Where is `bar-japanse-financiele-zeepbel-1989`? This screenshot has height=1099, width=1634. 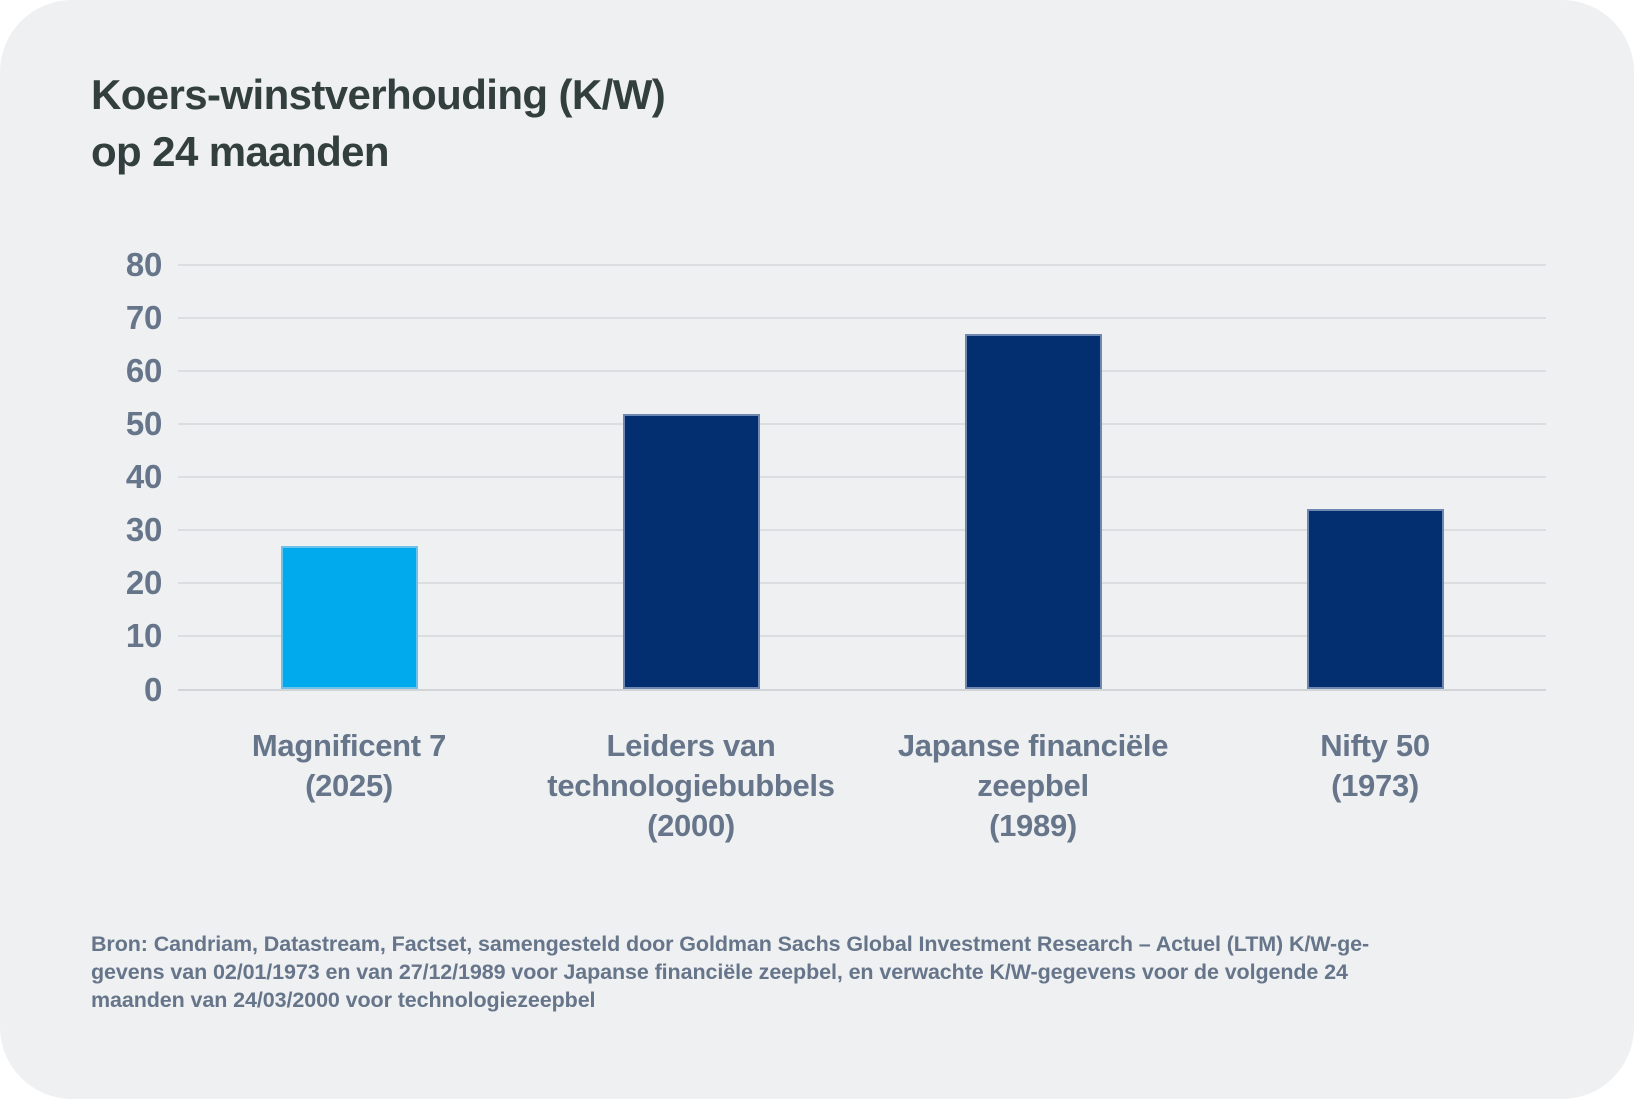
bar-japanse-financiele-zeepbel-1989 is located at coordinates (1033, 511).